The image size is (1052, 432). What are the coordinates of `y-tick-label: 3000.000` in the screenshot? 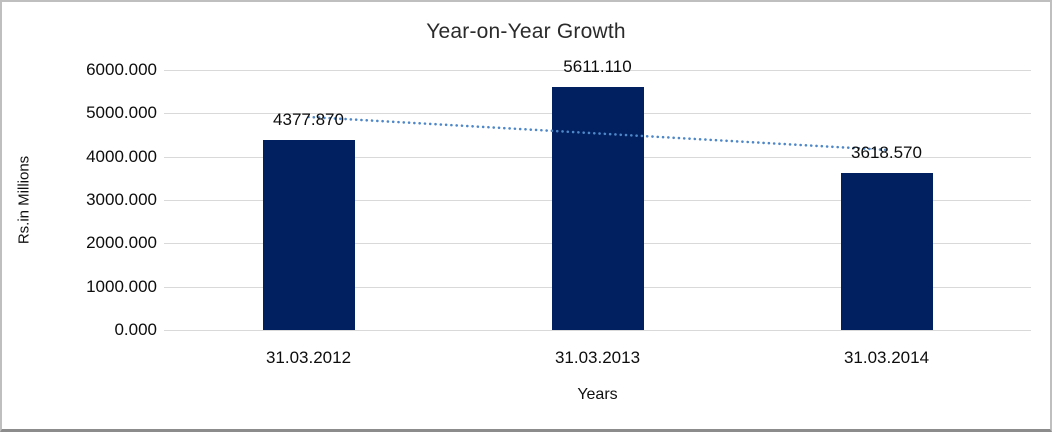 It's located at (121, 199).